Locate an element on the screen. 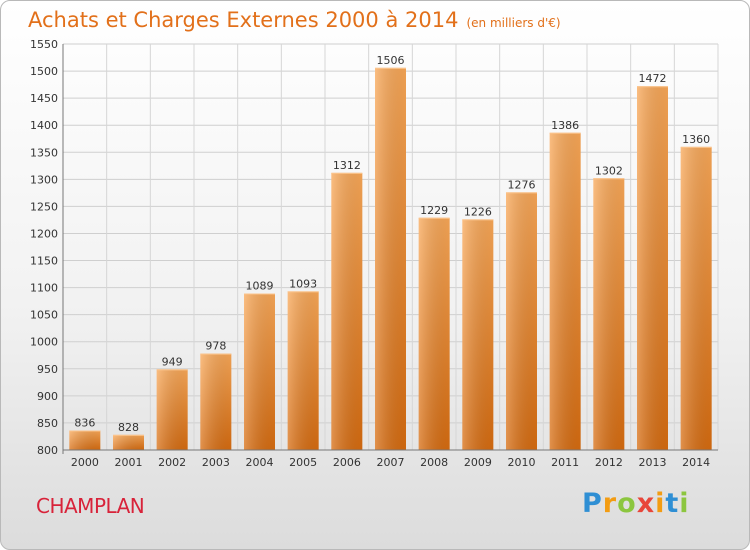 Image resolution: width=750 pixels, height=550 pixels. data-label: 949 is located at coordinates (172, 361).